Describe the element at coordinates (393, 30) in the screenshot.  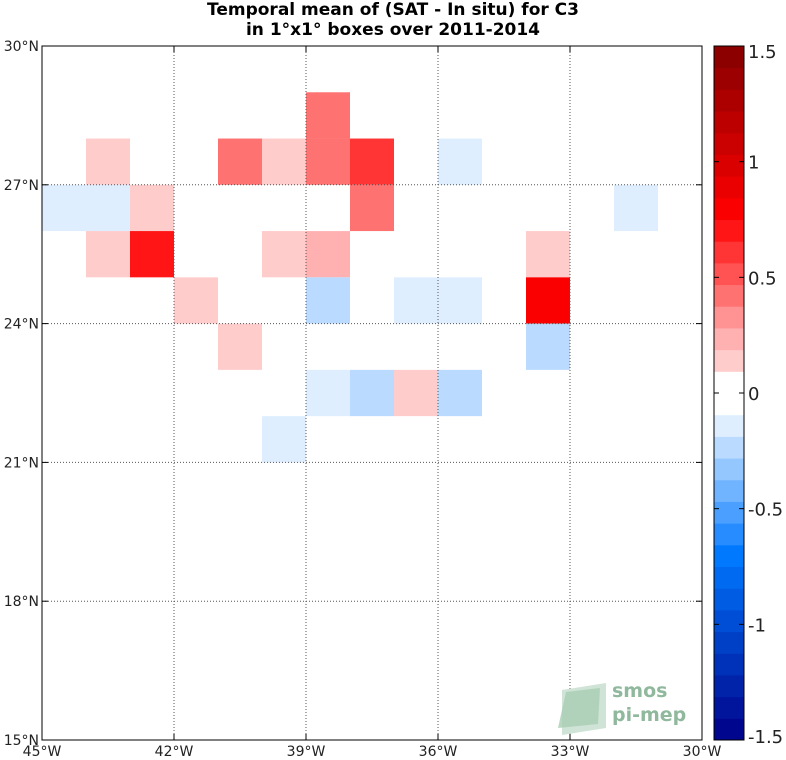
I see `title-line-2: in 1°x1° boxes over 2011-2014` at that location.